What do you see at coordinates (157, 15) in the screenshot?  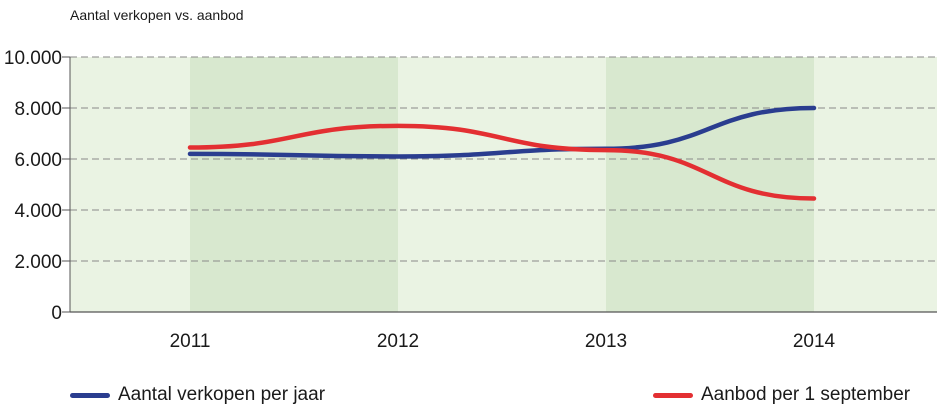 I see `chart-title: Aantal verkopen vs. aanbod` at bounding box center [157, 15].